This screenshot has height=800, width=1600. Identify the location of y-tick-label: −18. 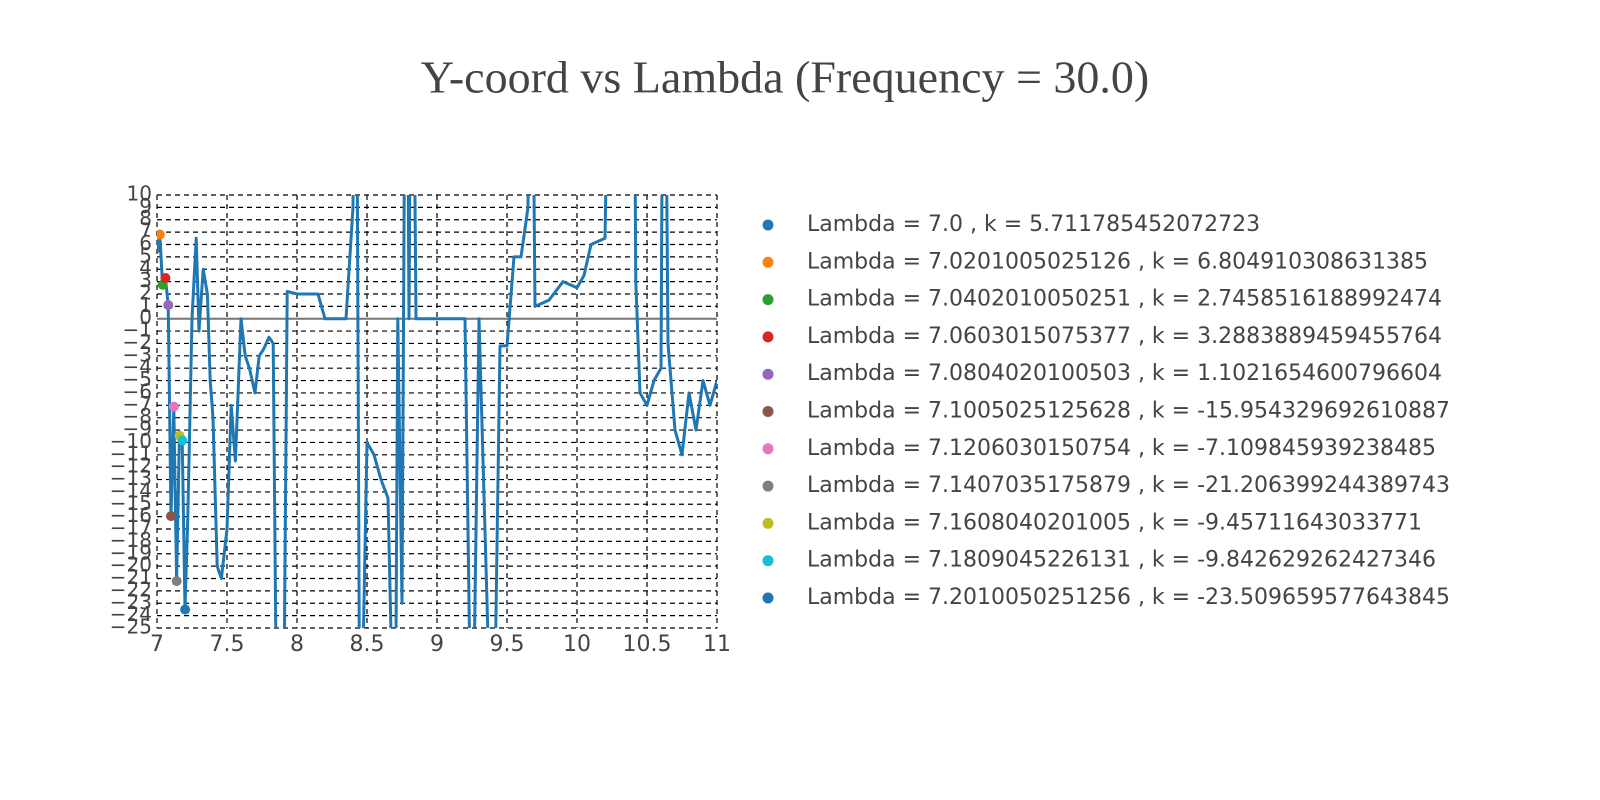
(131, 540).